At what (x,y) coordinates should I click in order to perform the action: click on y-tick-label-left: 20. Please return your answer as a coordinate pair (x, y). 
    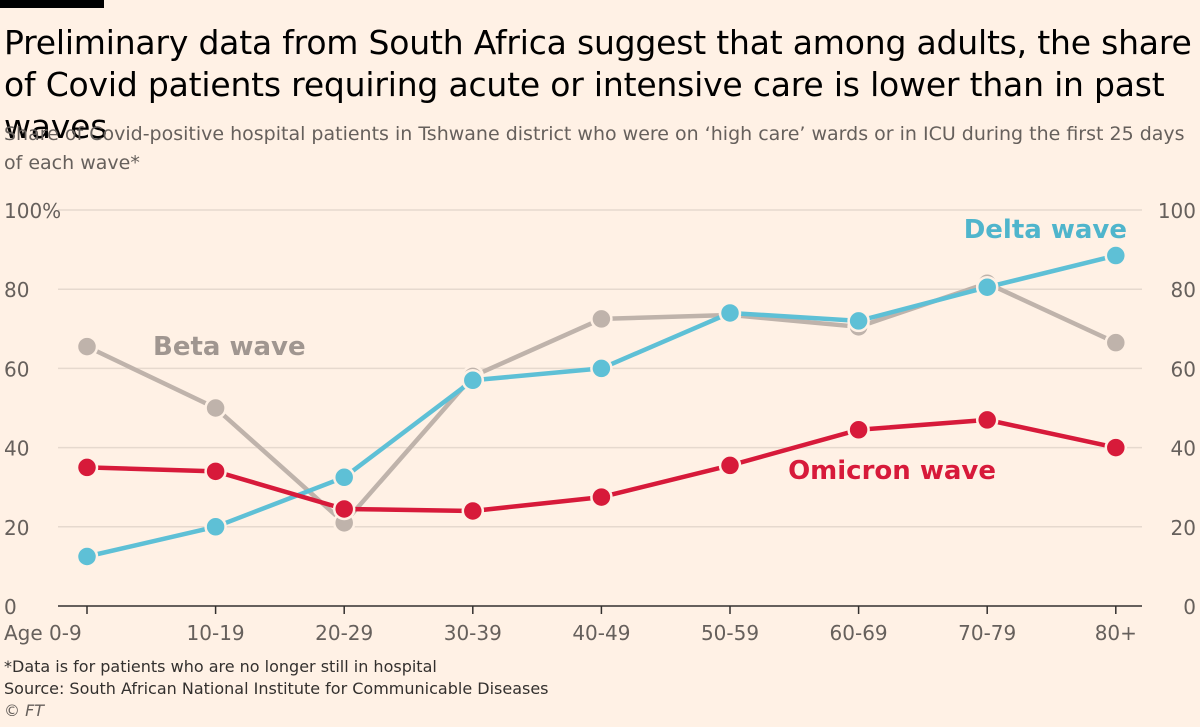
    Looking at the image, I should click on (16, 528).